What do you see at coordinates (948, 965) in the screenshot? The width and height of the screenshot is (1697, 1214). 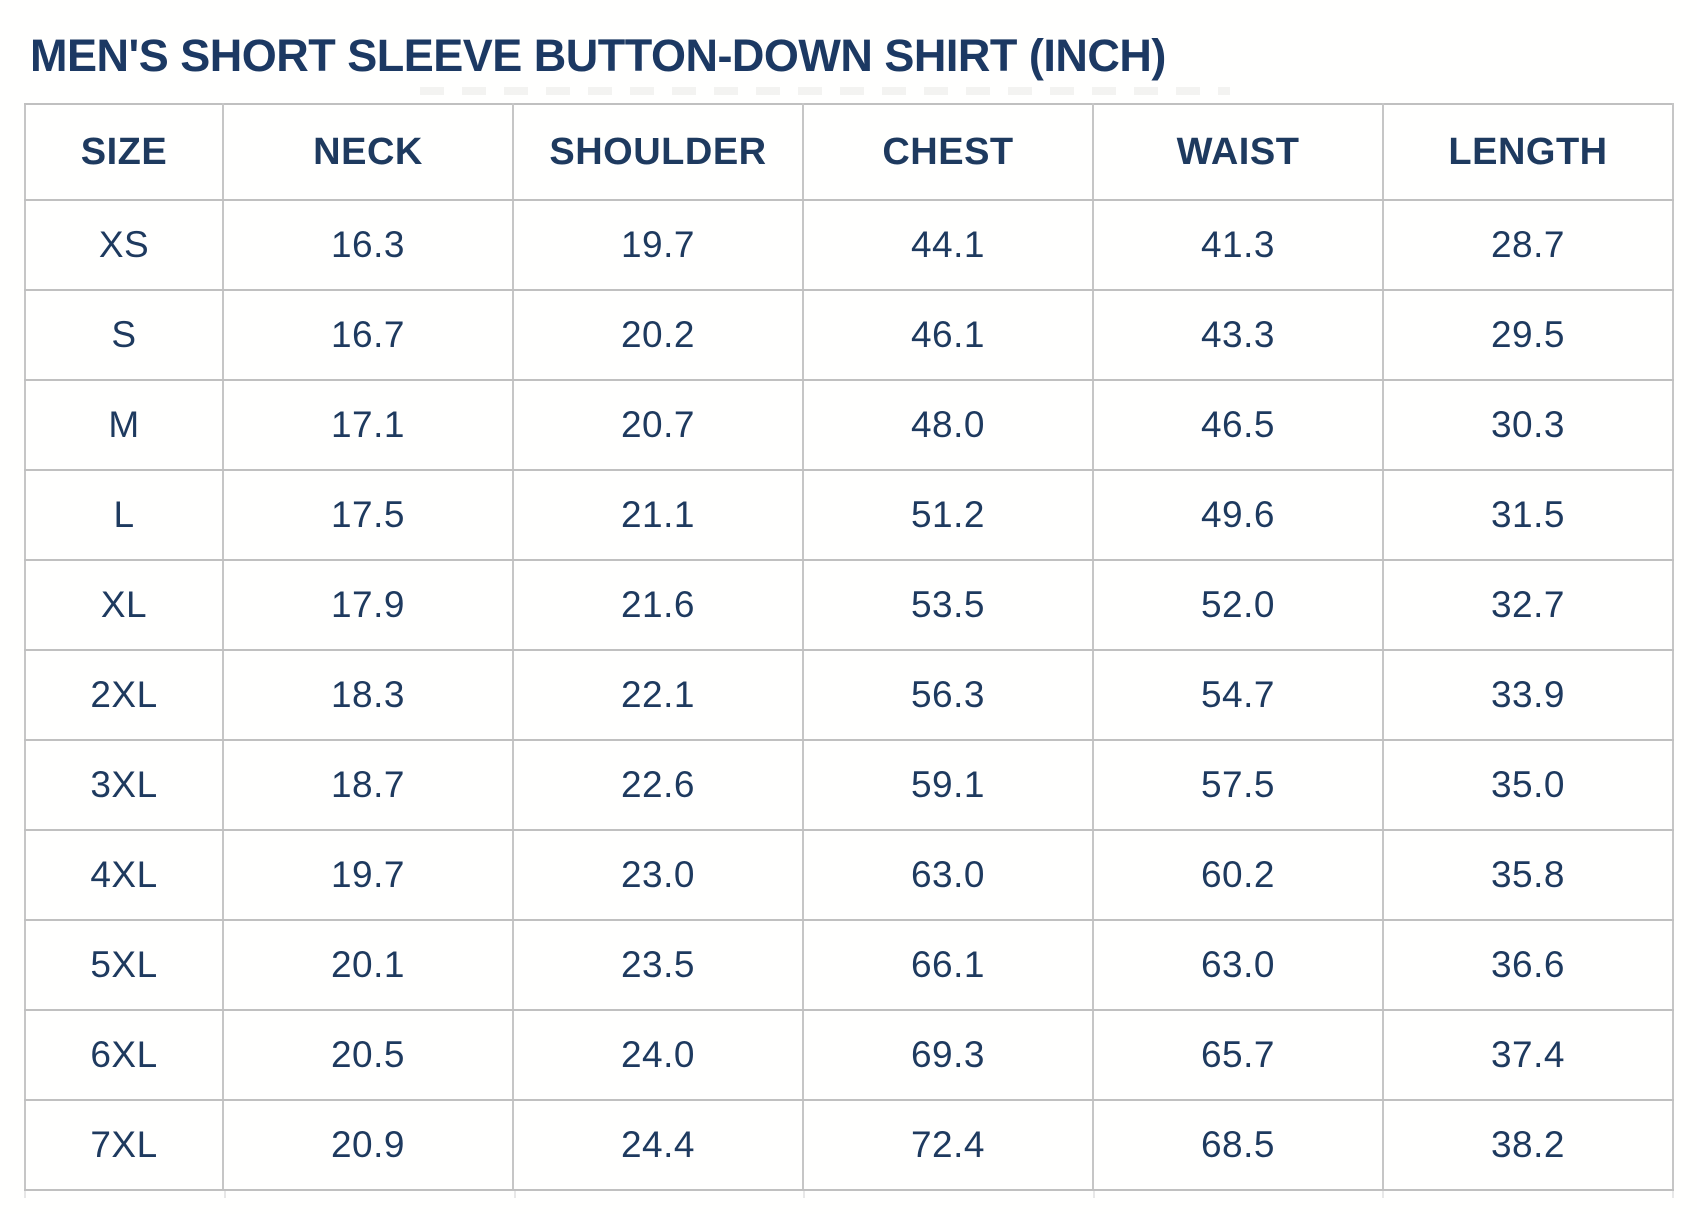 I see `measurement-cell: 66.1` at bounding box center [948, 965].